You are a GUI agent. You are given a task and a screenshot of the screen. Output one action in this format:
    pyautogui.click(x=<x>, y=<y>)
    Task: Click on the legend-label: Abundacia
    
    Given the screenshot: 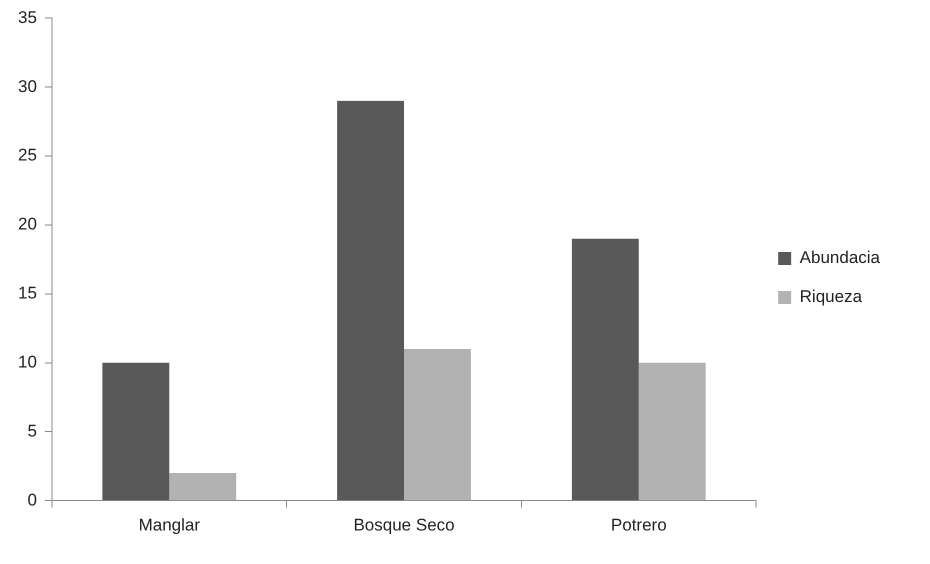 What is the action you would take?
    pyautogui.click(x=840, y=258)
    